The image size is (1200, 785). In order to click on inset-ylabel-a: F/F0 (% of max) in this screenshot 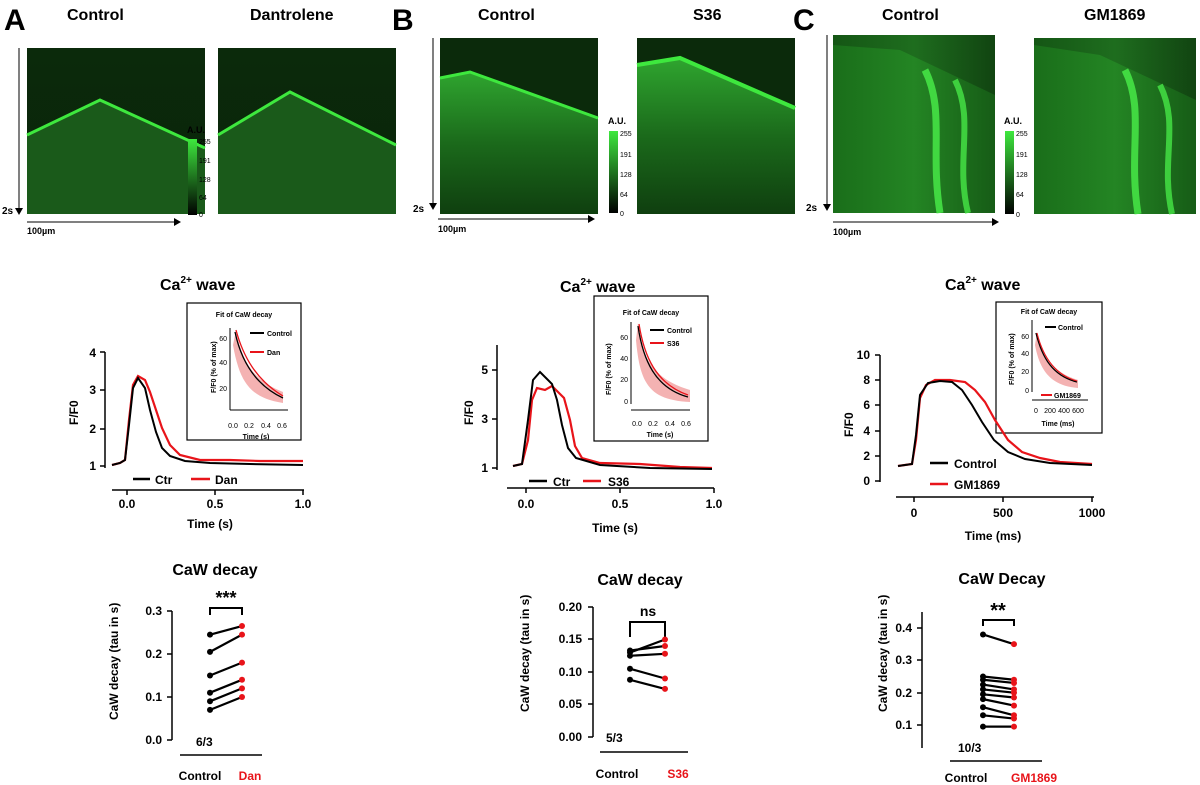, I will do `click(214, 367)`.